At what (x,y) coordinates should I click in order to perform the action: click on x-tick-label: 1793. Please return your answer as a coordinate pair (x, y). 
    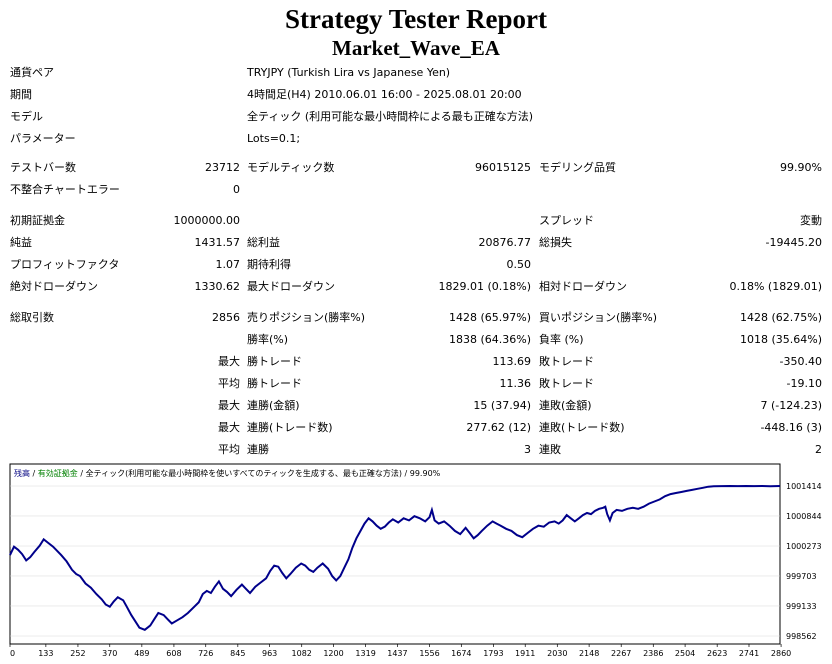
    Looking at the image, I should click on (493, 653).